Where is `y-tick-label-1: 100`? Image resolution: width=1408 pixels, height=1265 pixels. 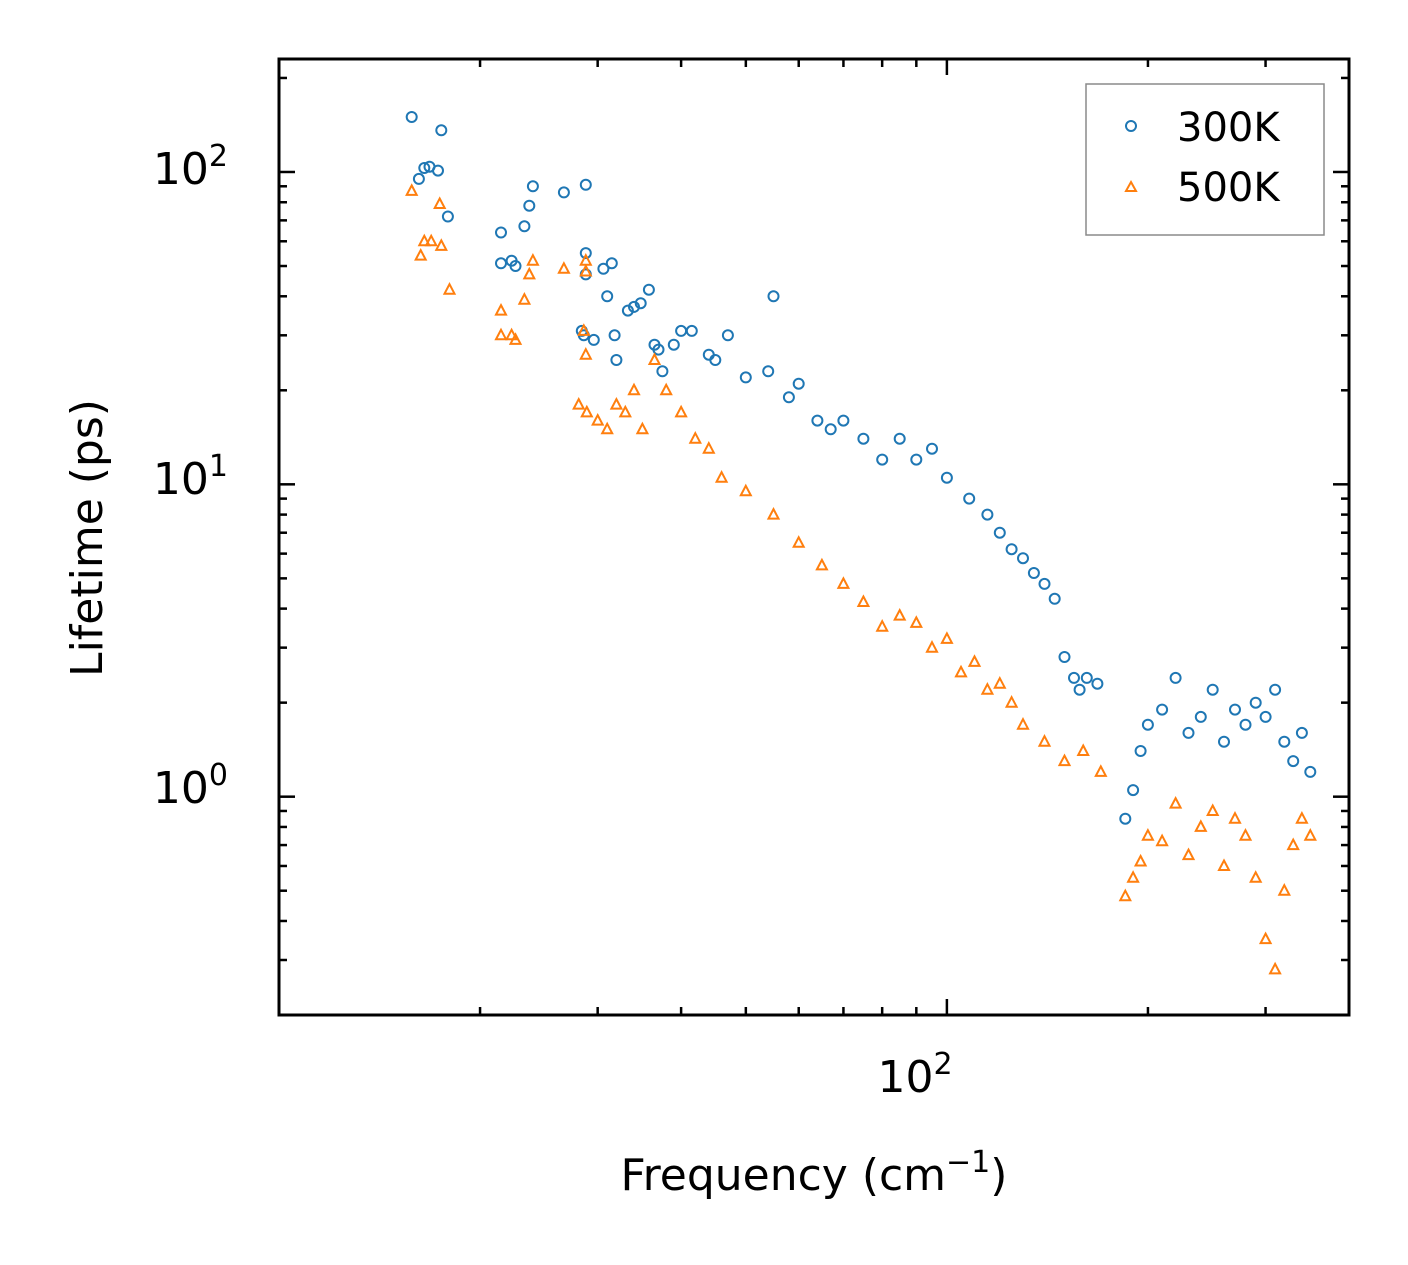
y-tick-label-1: 100 is located at coordinates (190, 786).